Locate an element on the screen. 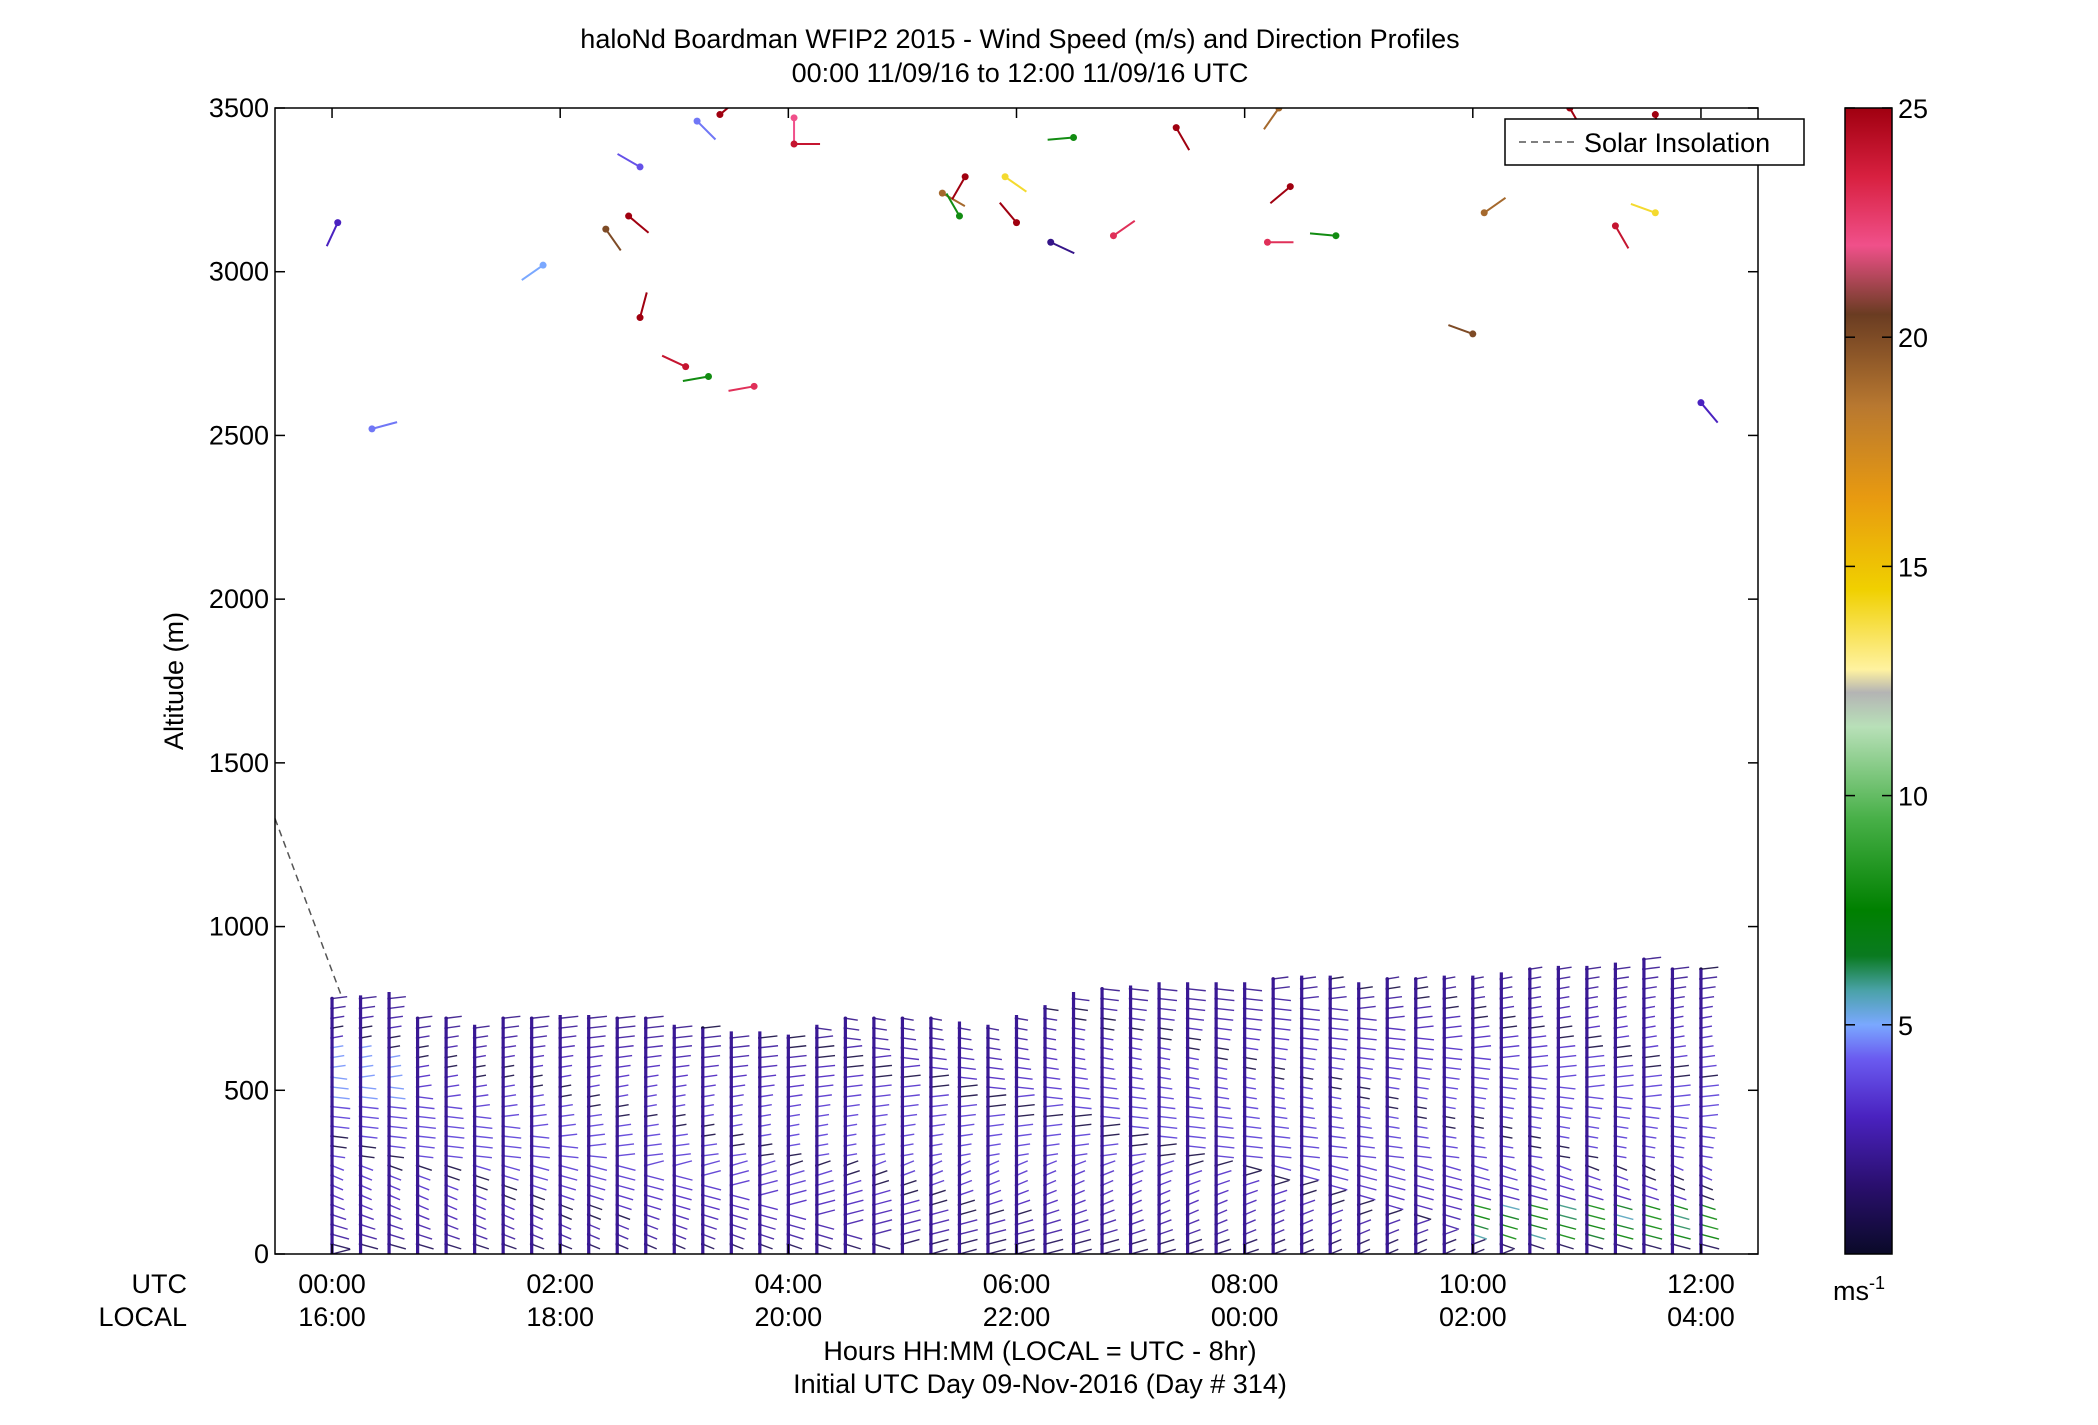 This screenshot has width=2098, height=1425. colorbar-tick-label: 5 is located at coordinates (1905, 1026).